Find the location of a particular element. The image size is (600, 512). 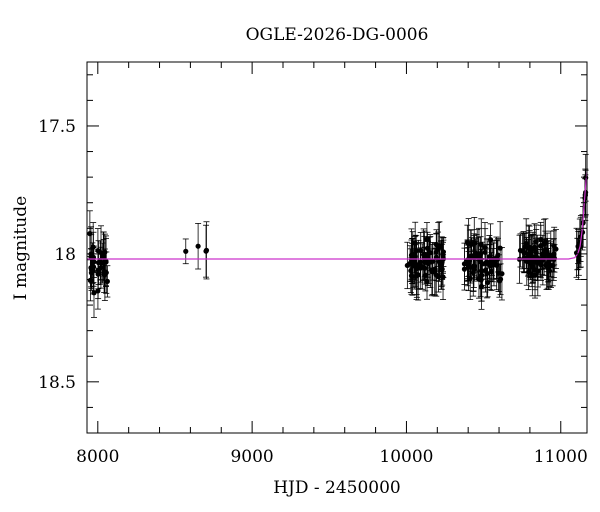

model-curve-layer is located at coordinates (337, 215).